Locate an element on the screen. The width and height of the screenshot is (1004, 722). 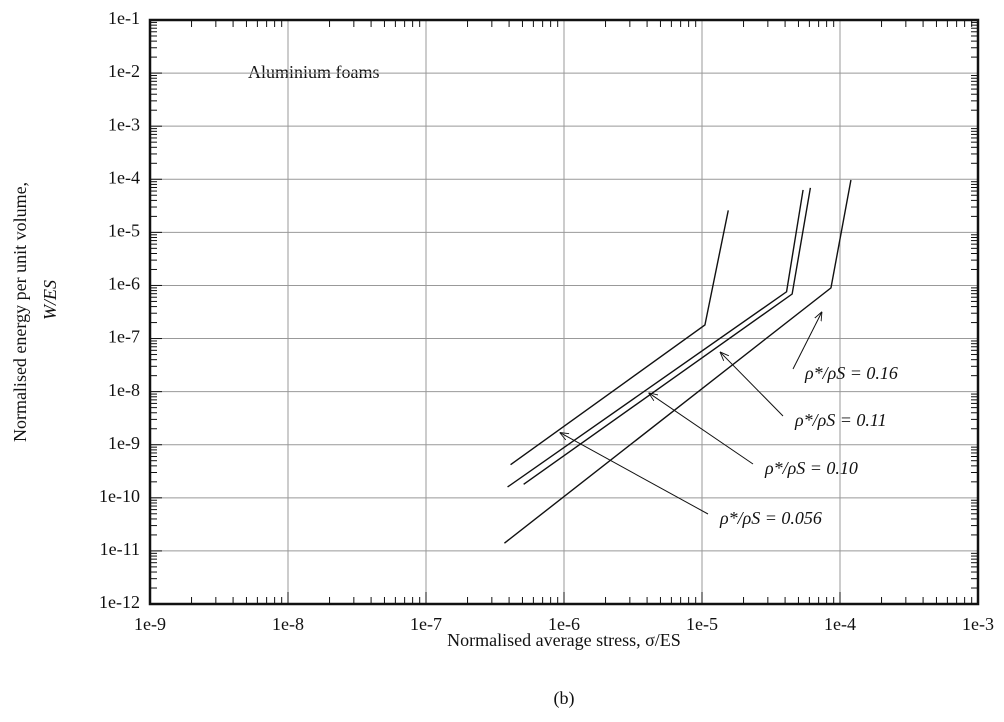
y-tick-label: 1e-11 is located at coordinates (120, 549).